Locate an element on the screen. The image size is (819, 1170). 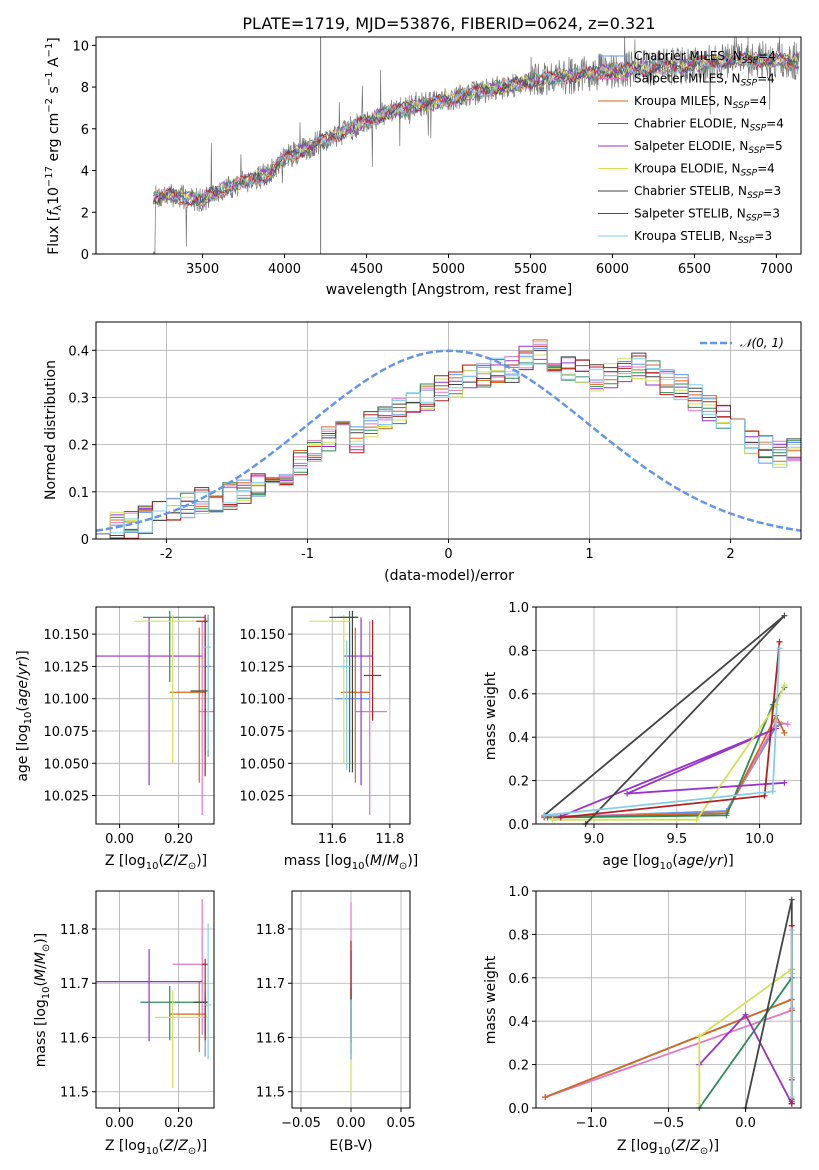
x-tick-label: 9.5 is located at coordinates (676, 839).